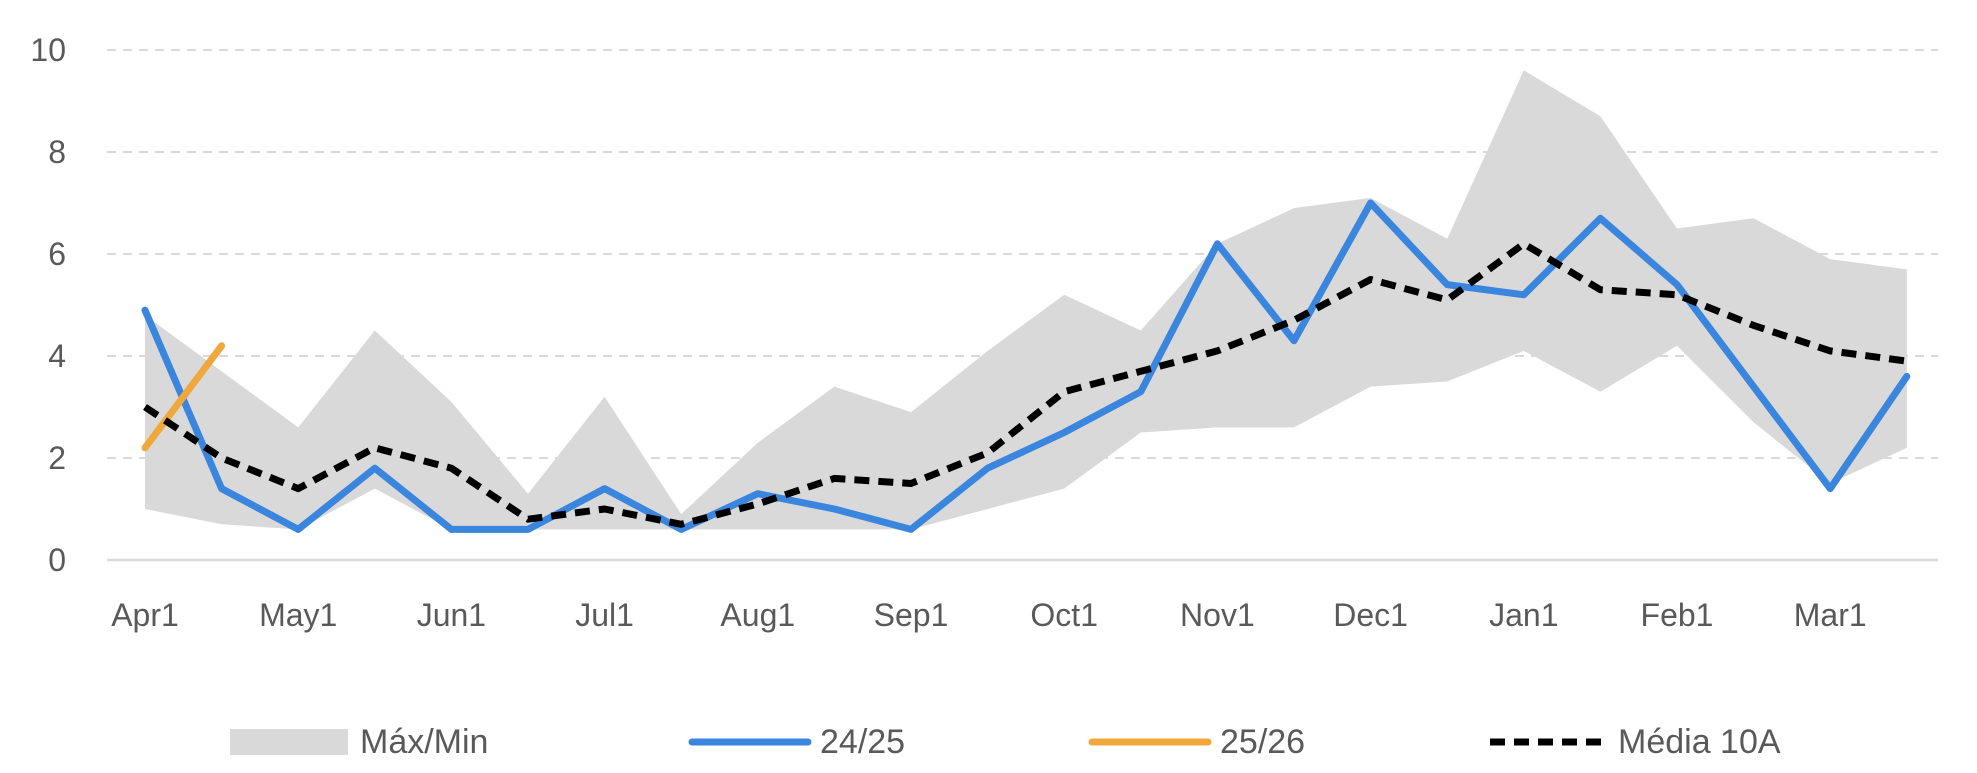 Image resolution: width=1977 pixels, height=773 pixels. I want to click on legend-label: Média 10A, so click(1699, 742).